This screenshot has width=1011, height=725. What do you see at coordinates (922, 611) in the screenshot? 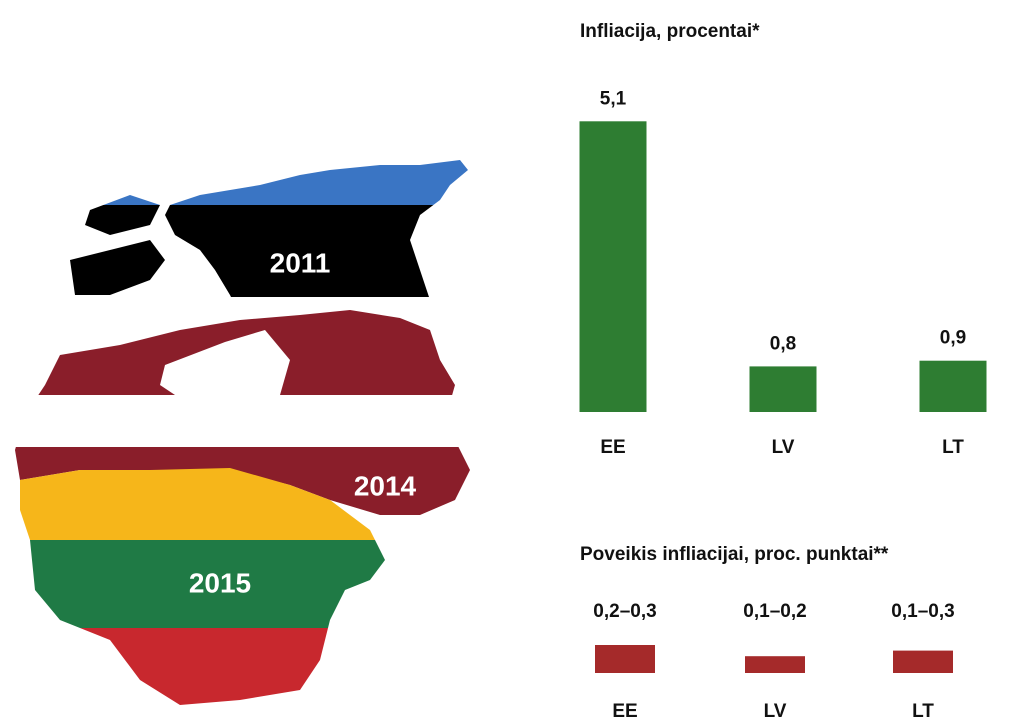
I see `value-label: 0,1–0,3` at bounding box center [922, 611].